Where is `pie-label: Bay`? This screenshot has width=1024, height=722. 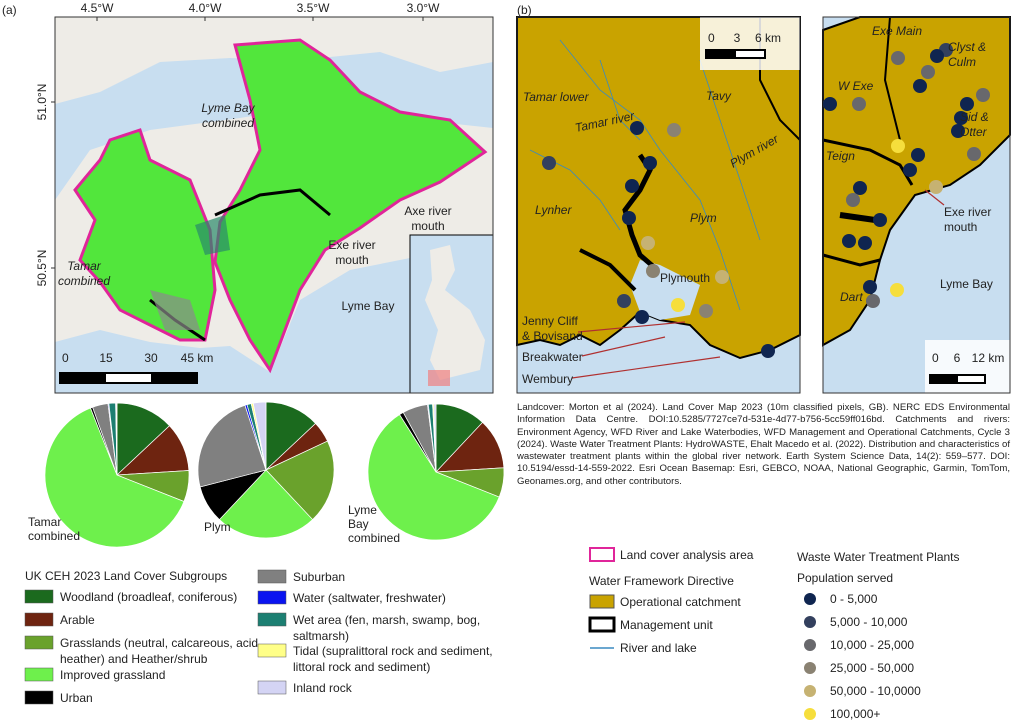 pie-label: Bay is located at coordinates (358, 524).